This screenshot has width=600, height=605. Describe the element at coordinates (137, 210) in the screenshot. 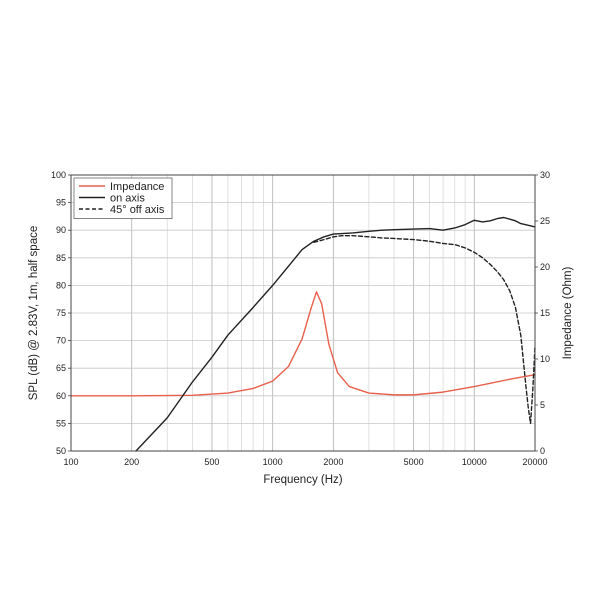

I see `legend-label: 45° off axis` at that location.